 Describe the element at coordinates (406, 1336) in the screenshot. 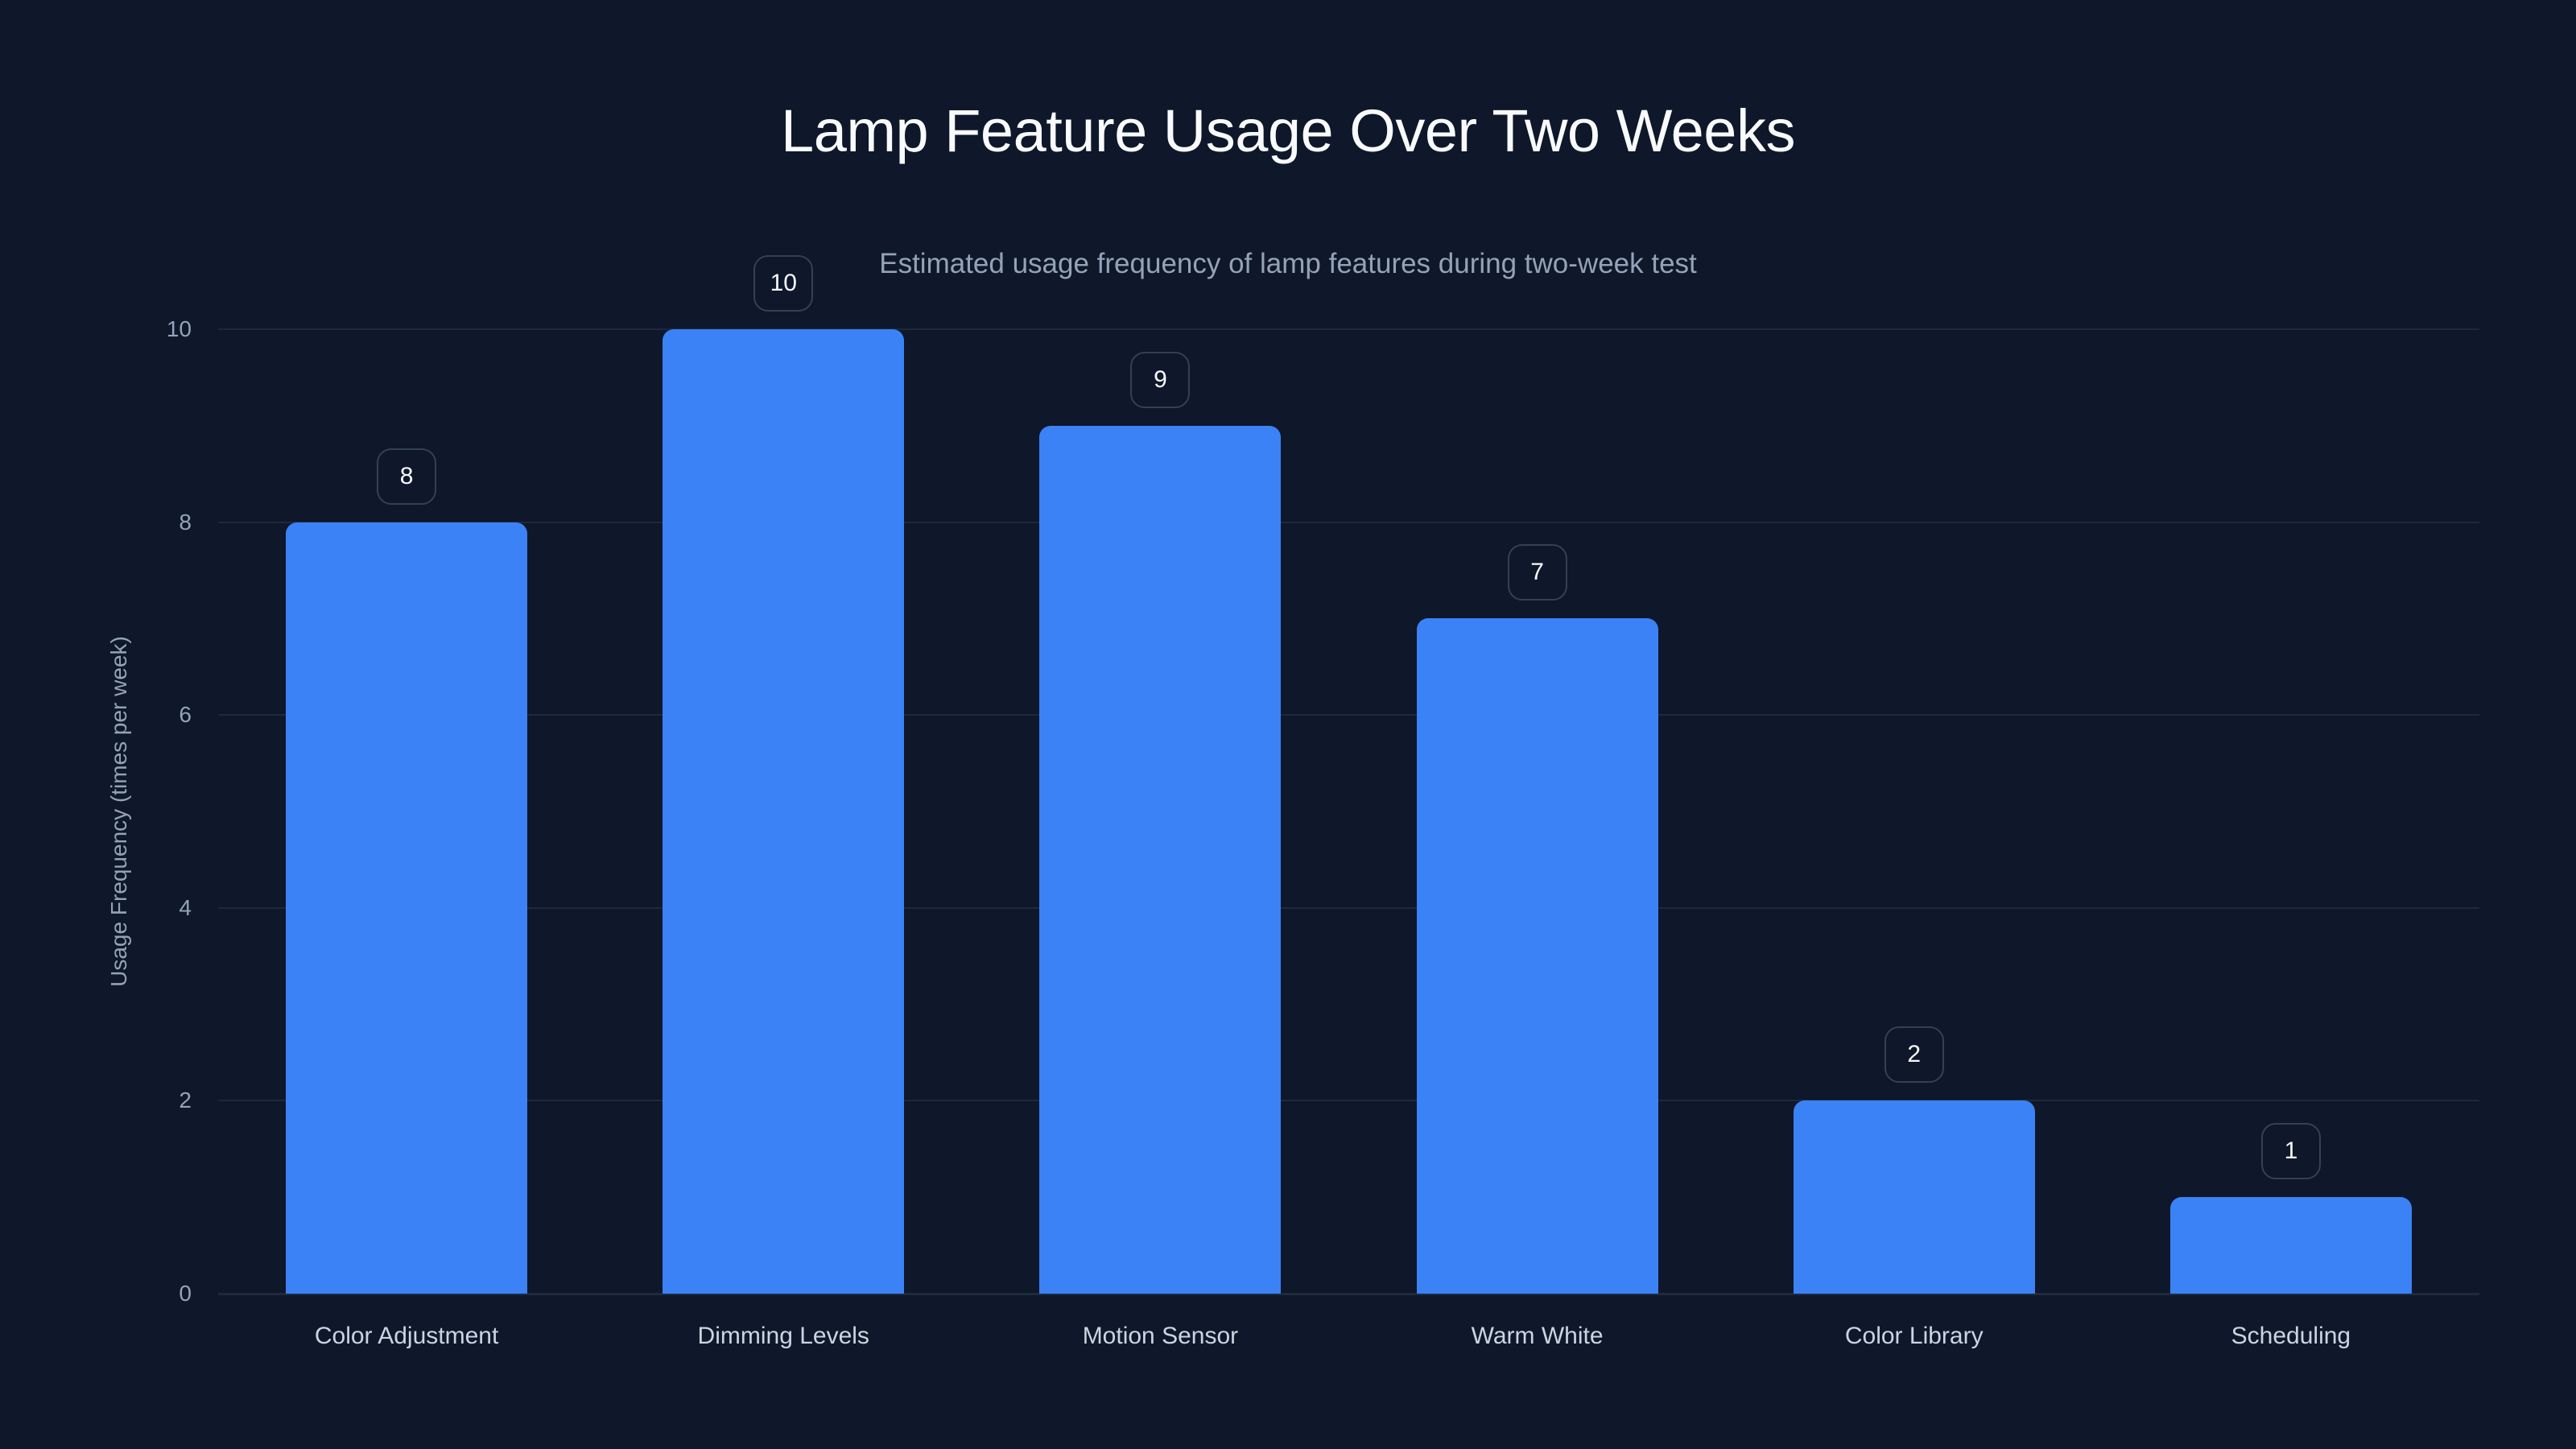

I see `x-category-label: Color Adjustment` at that location.